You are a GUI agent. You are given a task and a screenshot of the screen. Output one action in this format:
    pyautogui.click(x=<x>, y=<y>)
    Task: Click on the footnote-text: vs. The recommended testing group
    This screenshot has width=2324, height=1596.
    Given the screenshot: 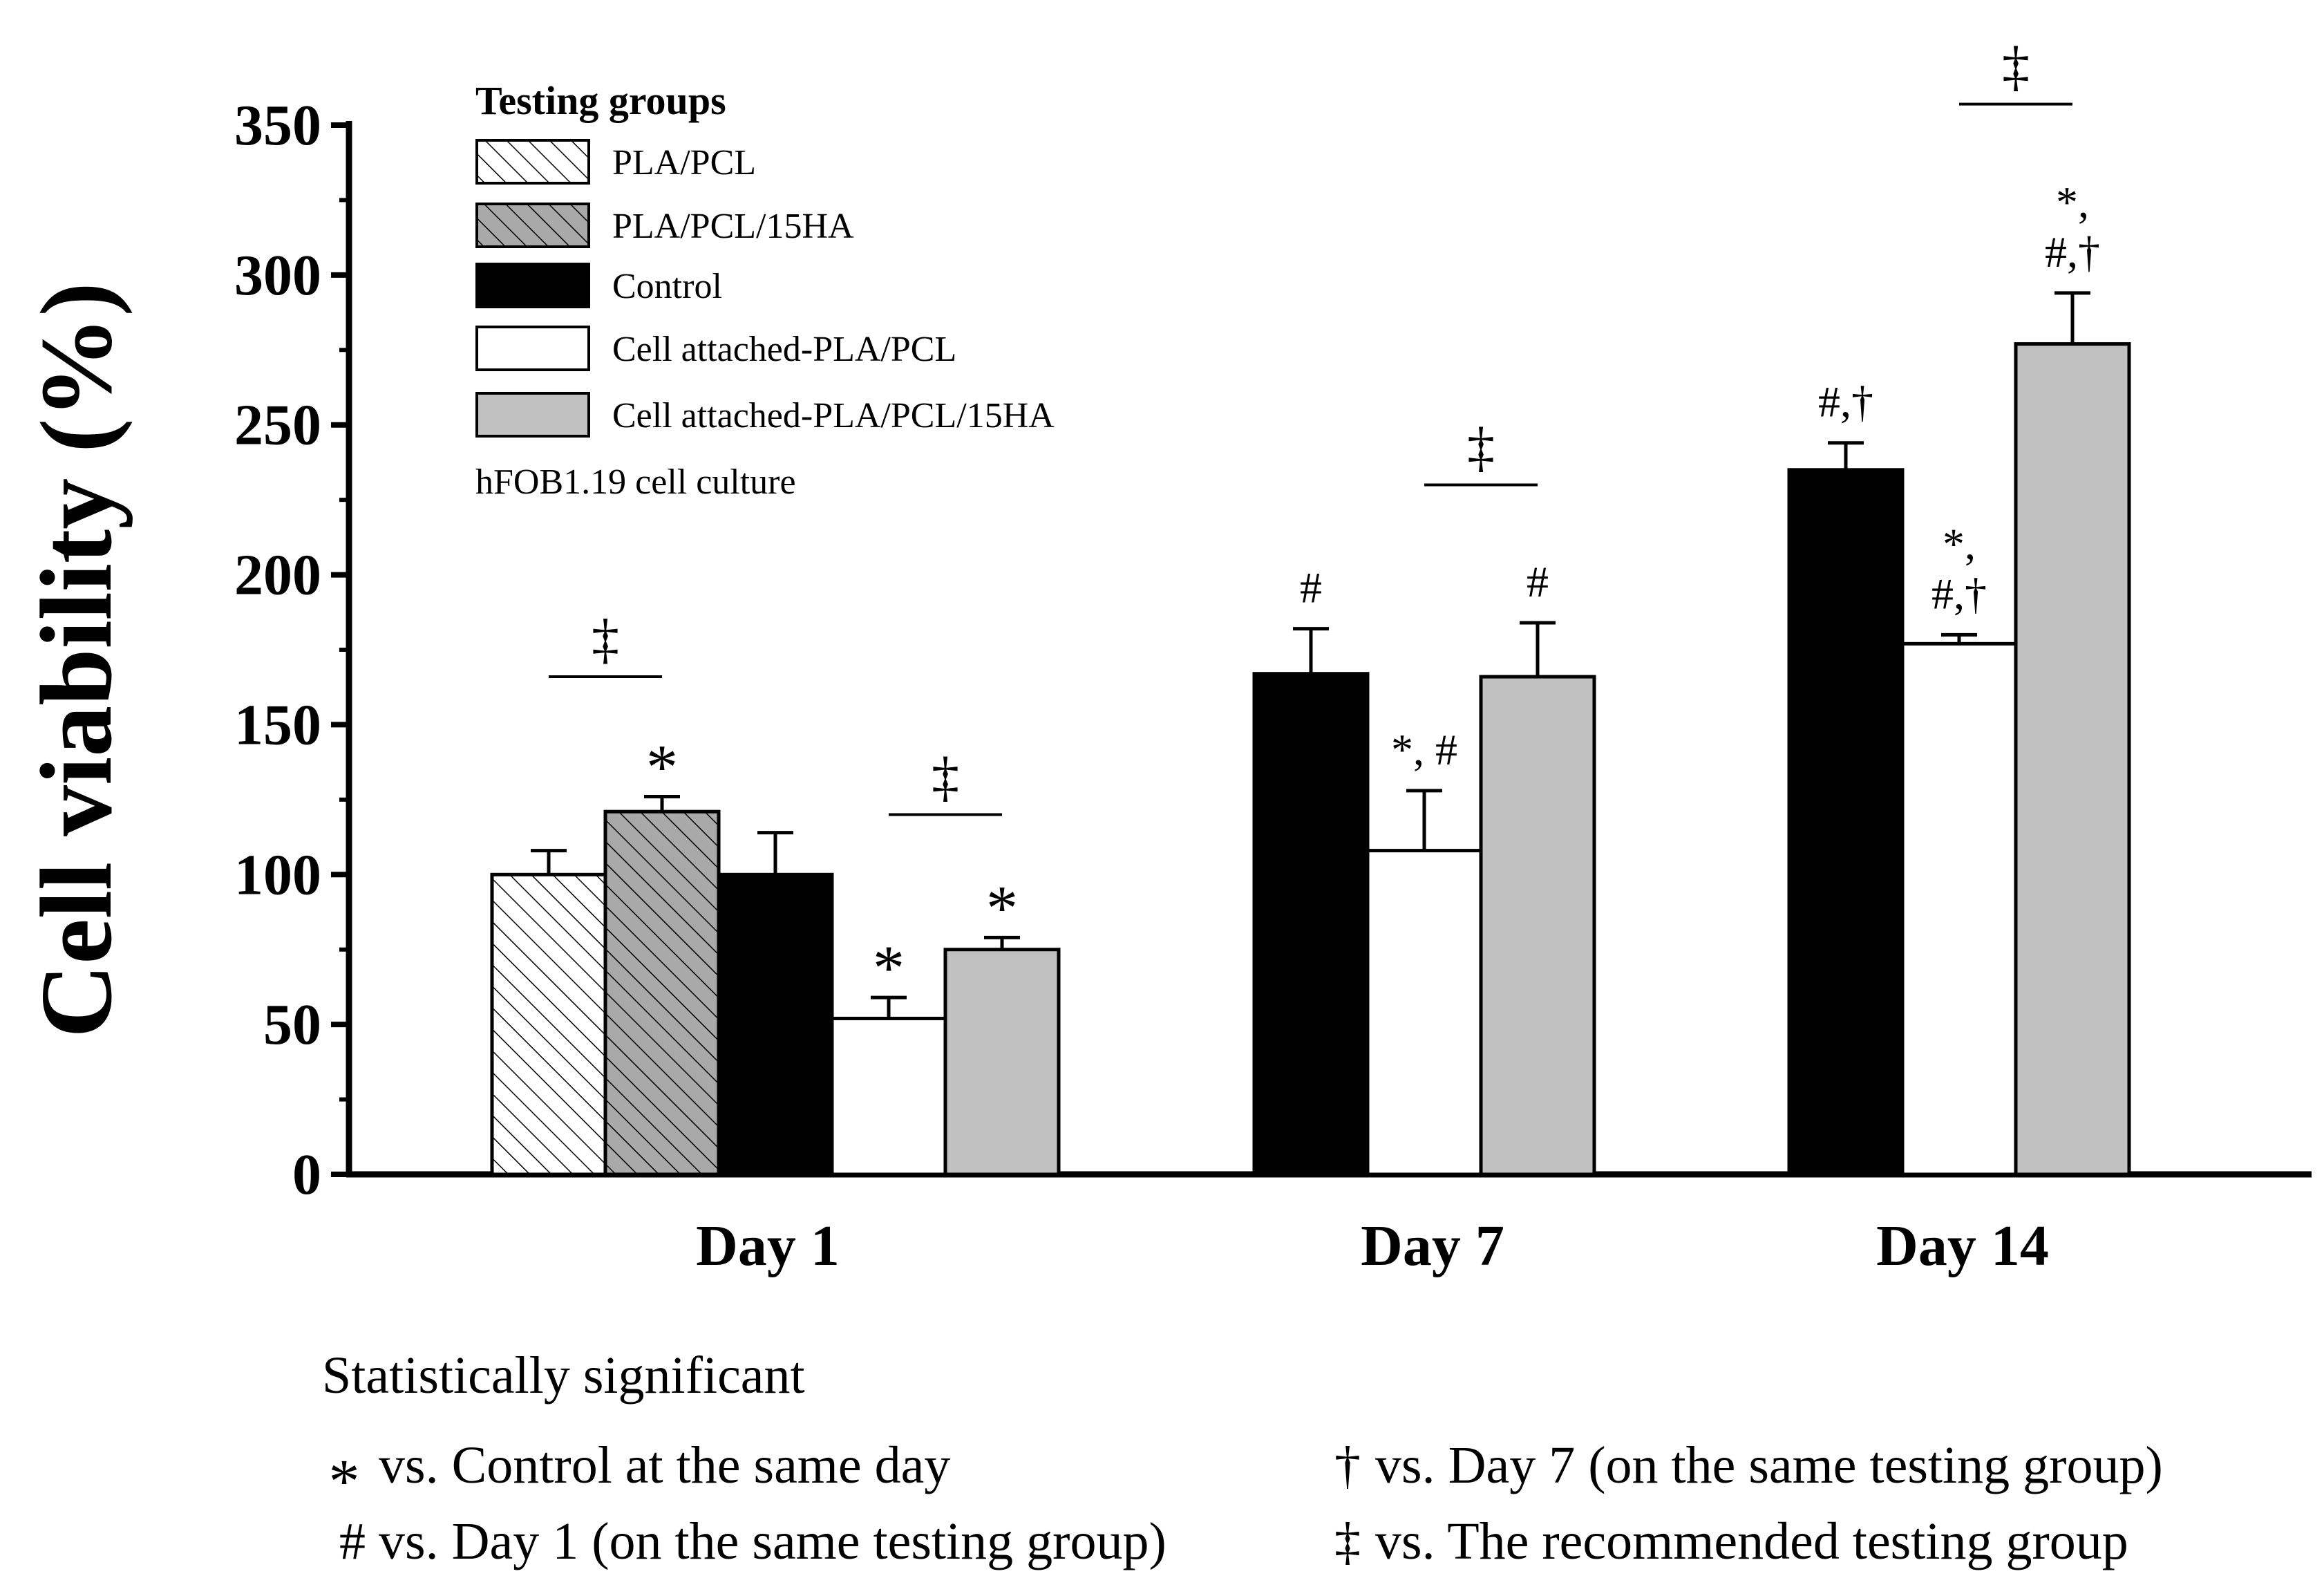 What is the action you would take?
    pyautogui.click(x=1751, y=1541)
    